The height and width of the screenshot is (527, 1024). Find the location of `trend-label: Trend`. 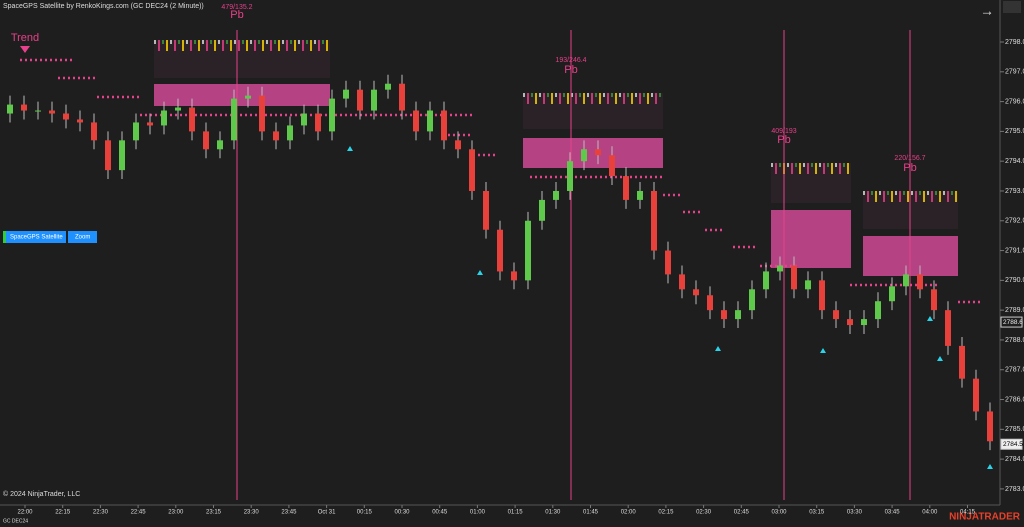

trend-label: Trend is located at coordinates (25, 38).